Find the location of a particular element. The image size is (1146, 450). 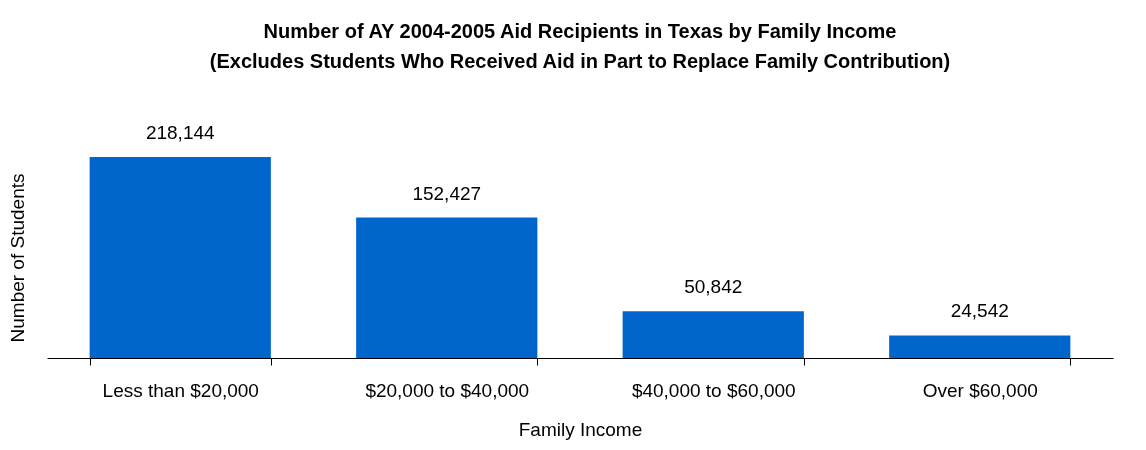

data-label: 218,144 is located at coordinates (180, 132).